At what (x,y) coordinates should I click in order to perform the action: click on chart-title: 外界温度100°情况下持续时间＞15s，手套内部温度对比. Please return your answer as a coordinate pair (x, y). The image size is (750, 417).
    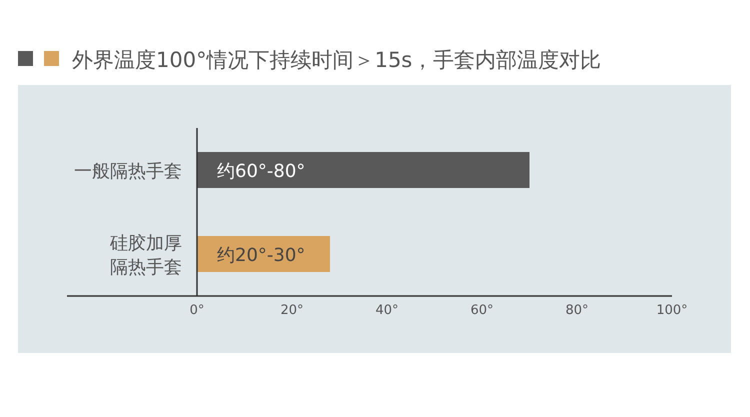
    Looking at the image, I should click on (337, 60).